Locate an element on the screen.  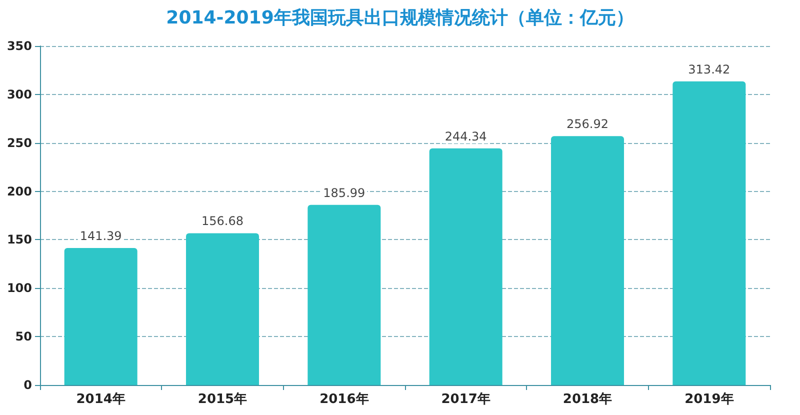
y-tick-label: 100 is located at coordinates (19, 288).